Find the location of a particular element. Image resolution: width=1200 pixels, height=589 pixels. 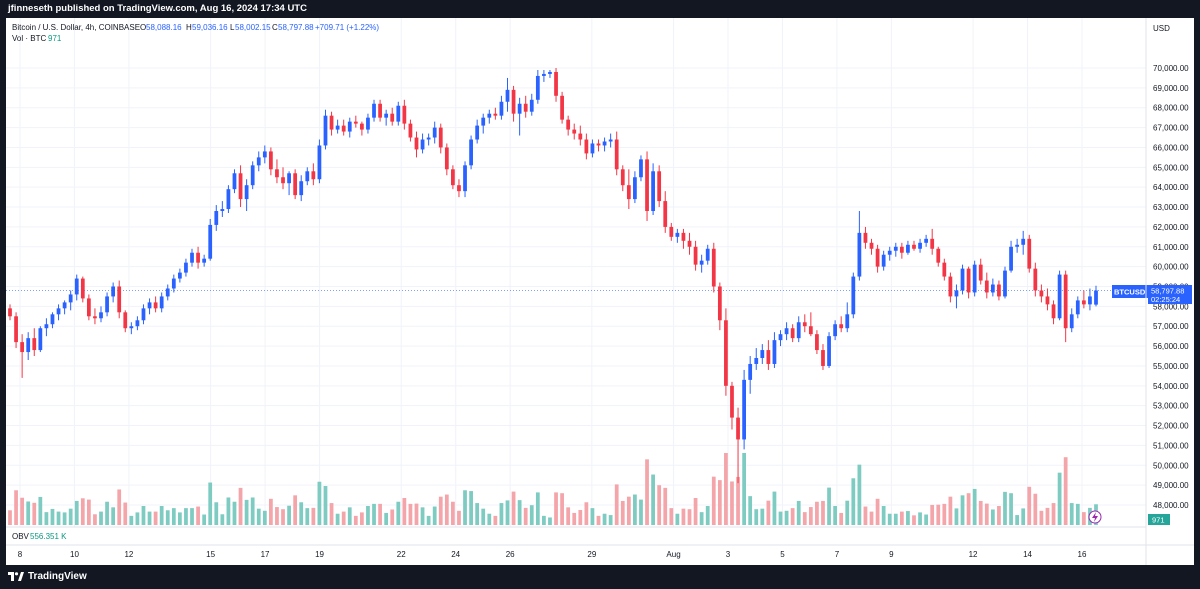

time-tick-label: 9 is located at coordinates (891, 554).